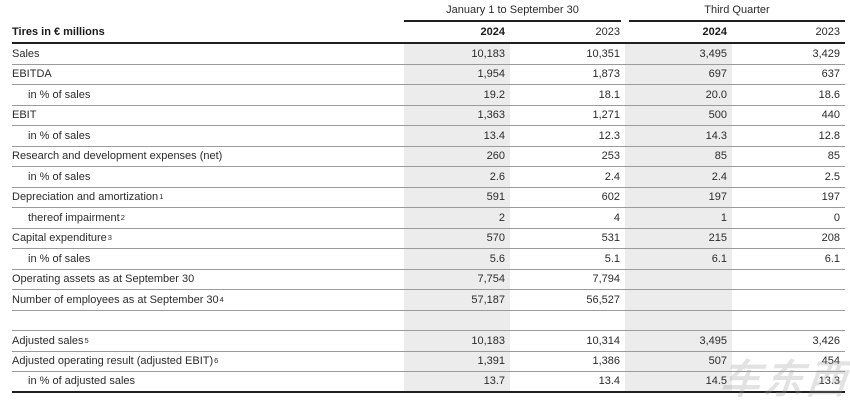  I want to click on value-cell: 7,754, so click(457, 279).